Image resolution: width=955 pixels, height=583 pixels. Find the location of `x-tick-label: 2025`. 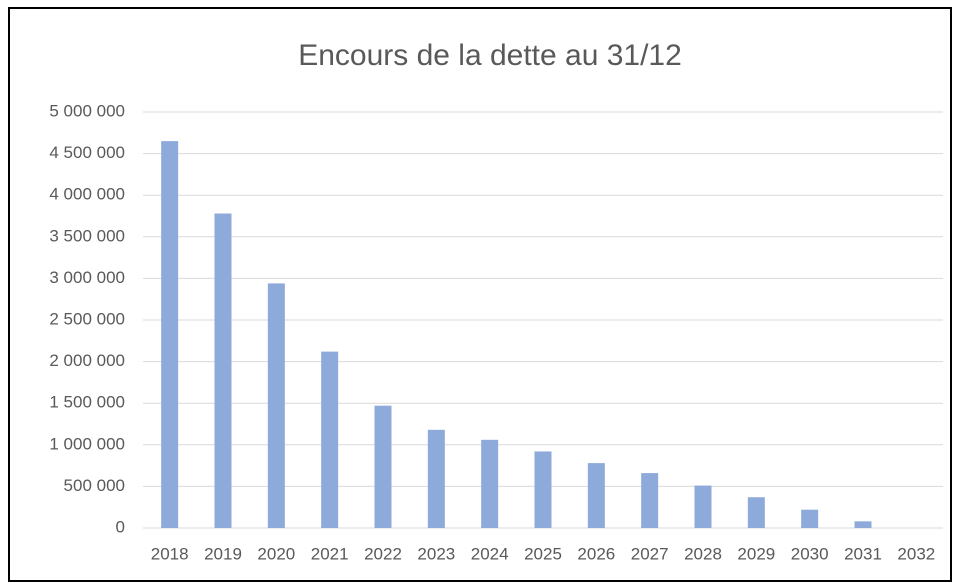

x-tick-label: 2025 is located at coordinates (543, 553).